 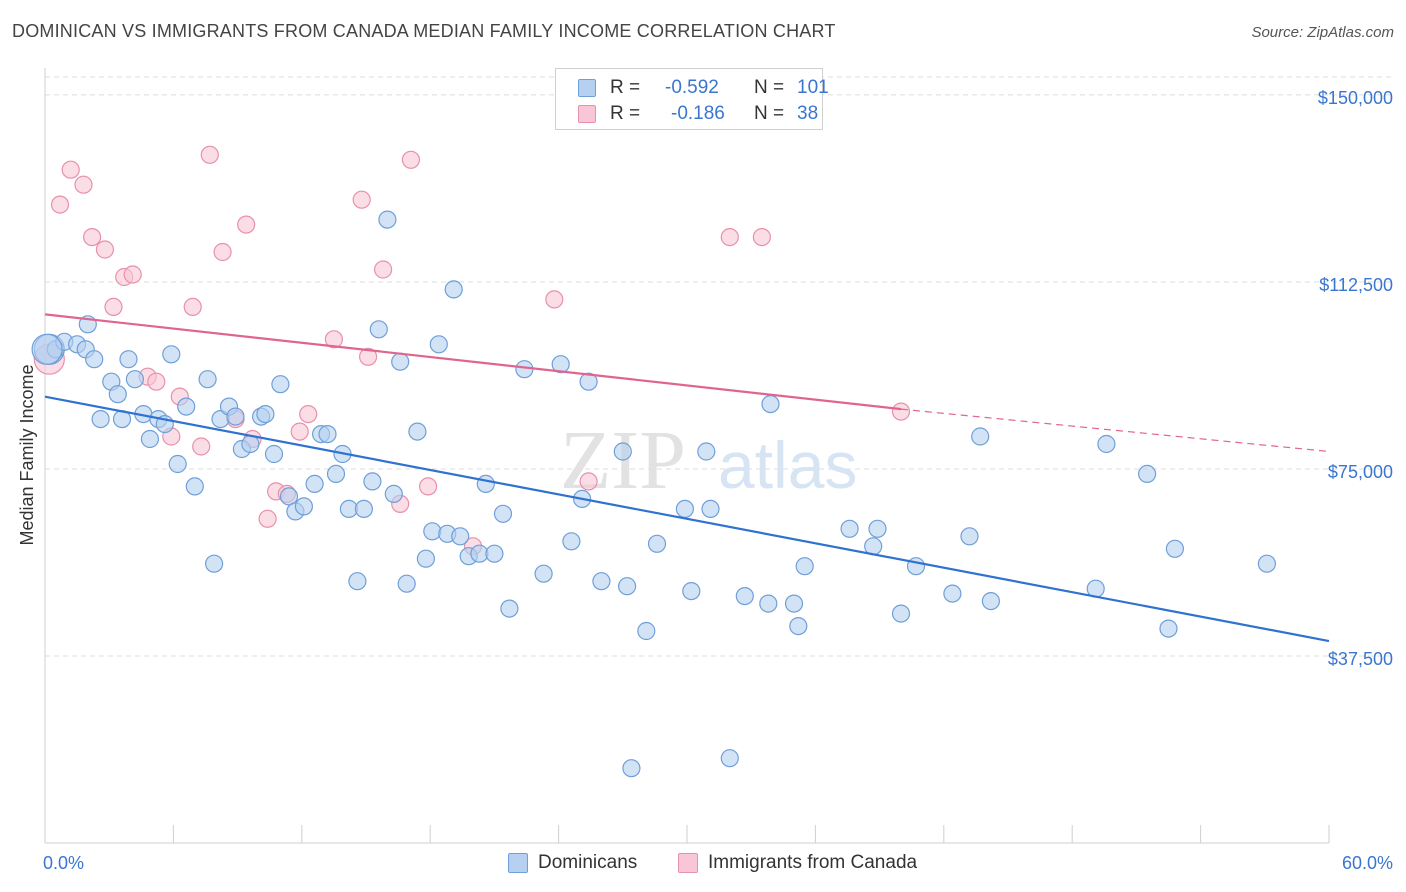 I want to click on bottom-legend-swatch-pink, so click(x=688, y=863).